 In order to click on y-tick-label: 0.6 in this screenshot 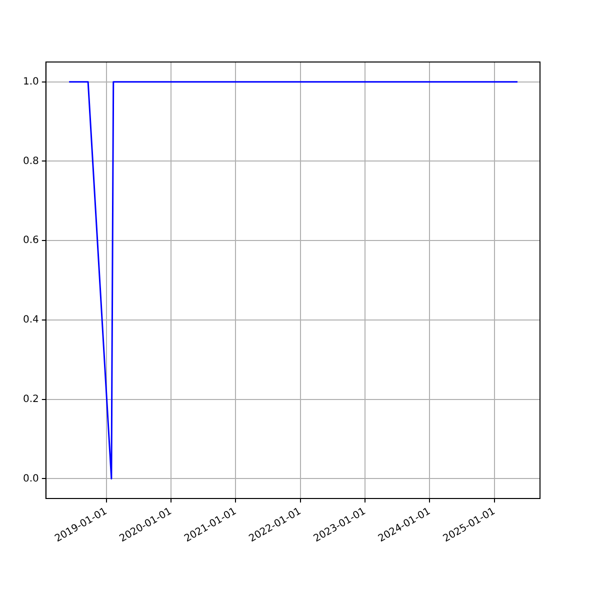, I will do `click(30, 240)`.